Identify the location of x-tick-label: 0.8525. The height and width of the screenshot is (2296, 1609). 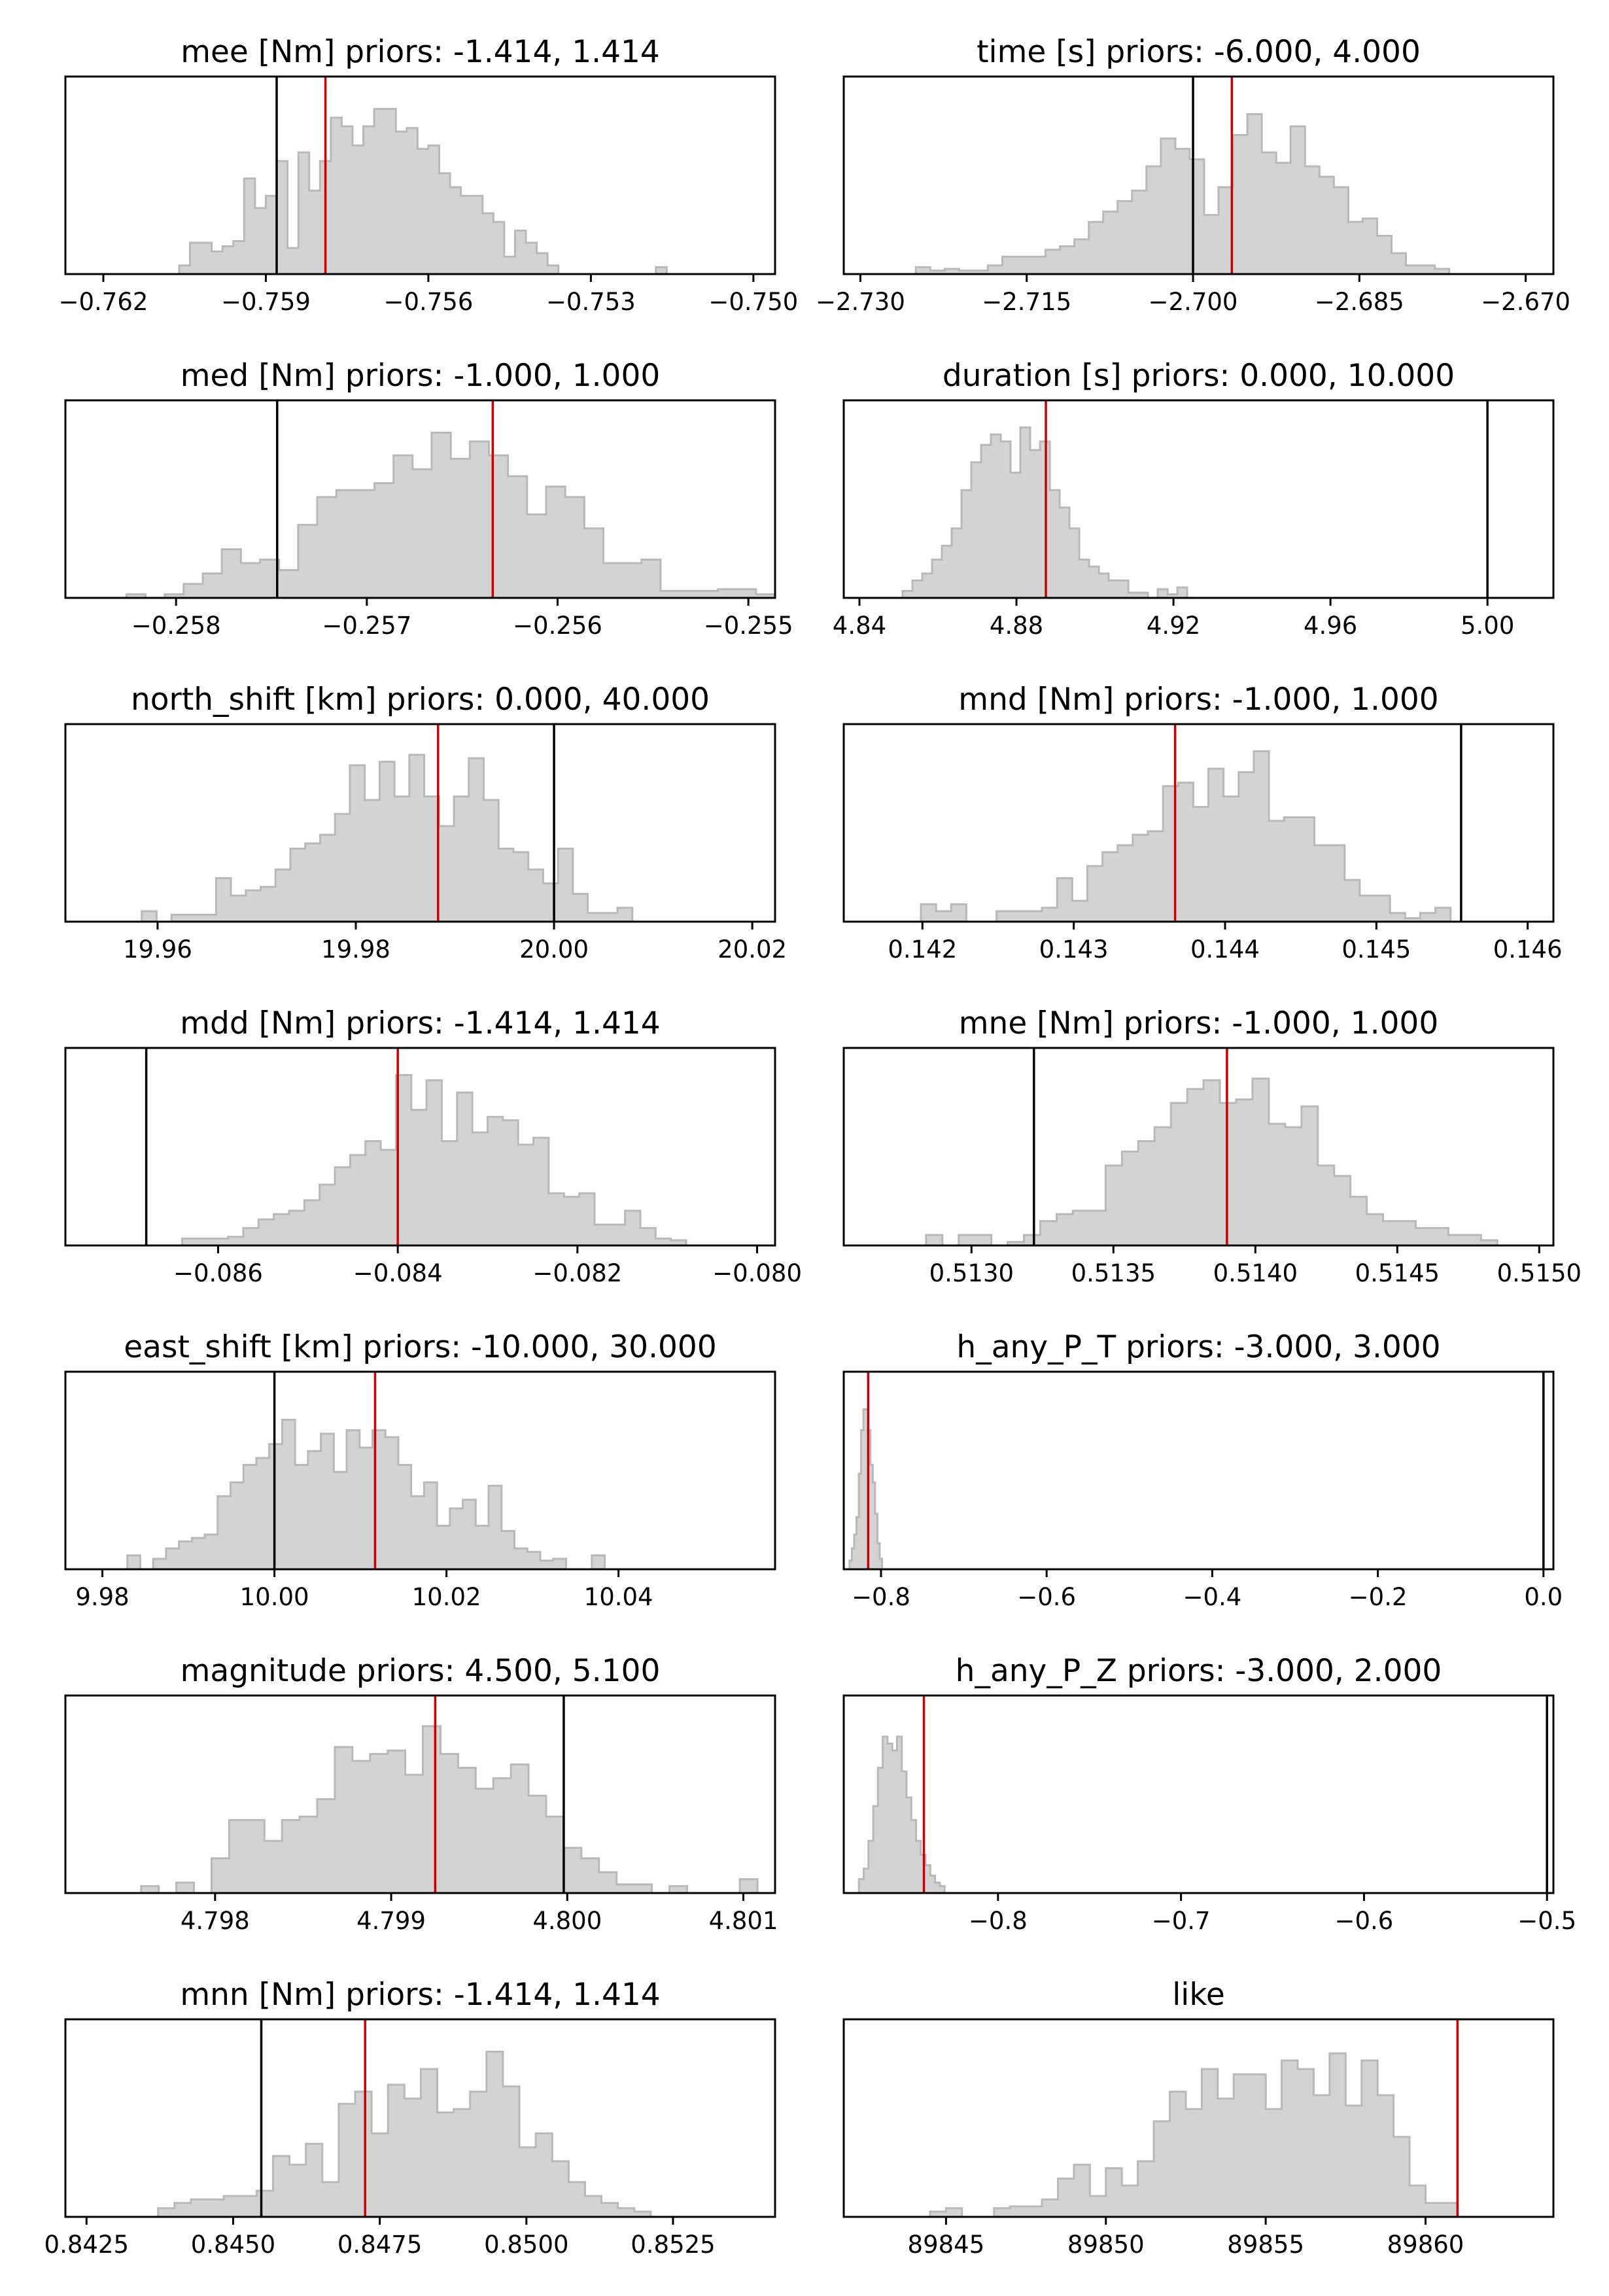
(673, 2245).